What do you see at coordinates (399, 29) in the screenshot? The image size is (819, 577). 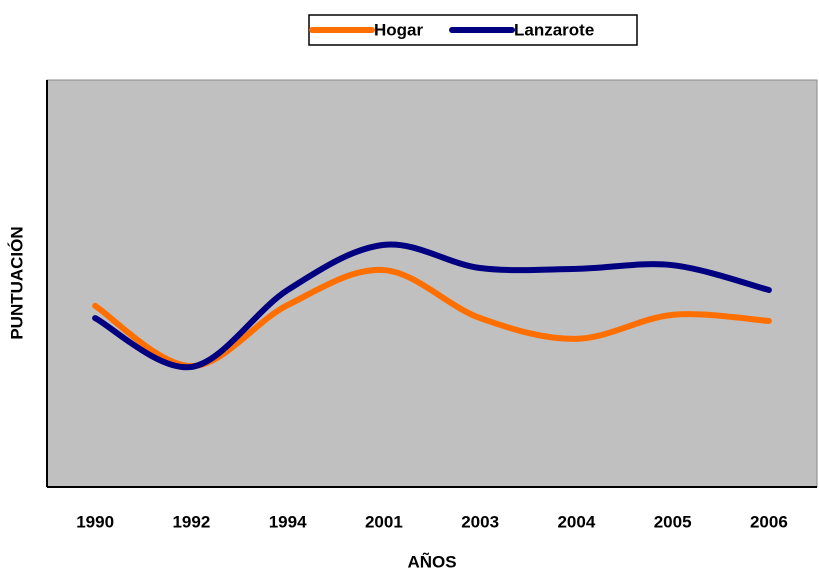 I see `legend-label: Hogar` at bounding box center [399, 29].